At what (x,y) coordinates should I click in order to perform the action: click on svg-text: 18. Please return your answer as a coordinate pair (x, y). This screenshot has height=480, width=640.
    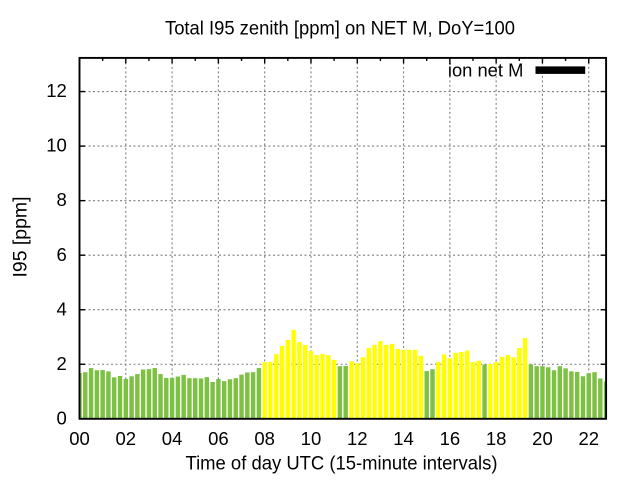
    Looking at the image, I should click on (496, 438).